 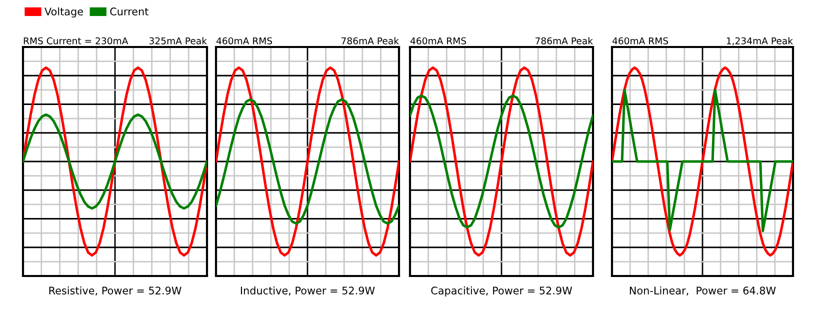 What do you see at coordinates (129, 12) in the screenshot?
I see `legend-label: Current` at bounding box center [129, 12].